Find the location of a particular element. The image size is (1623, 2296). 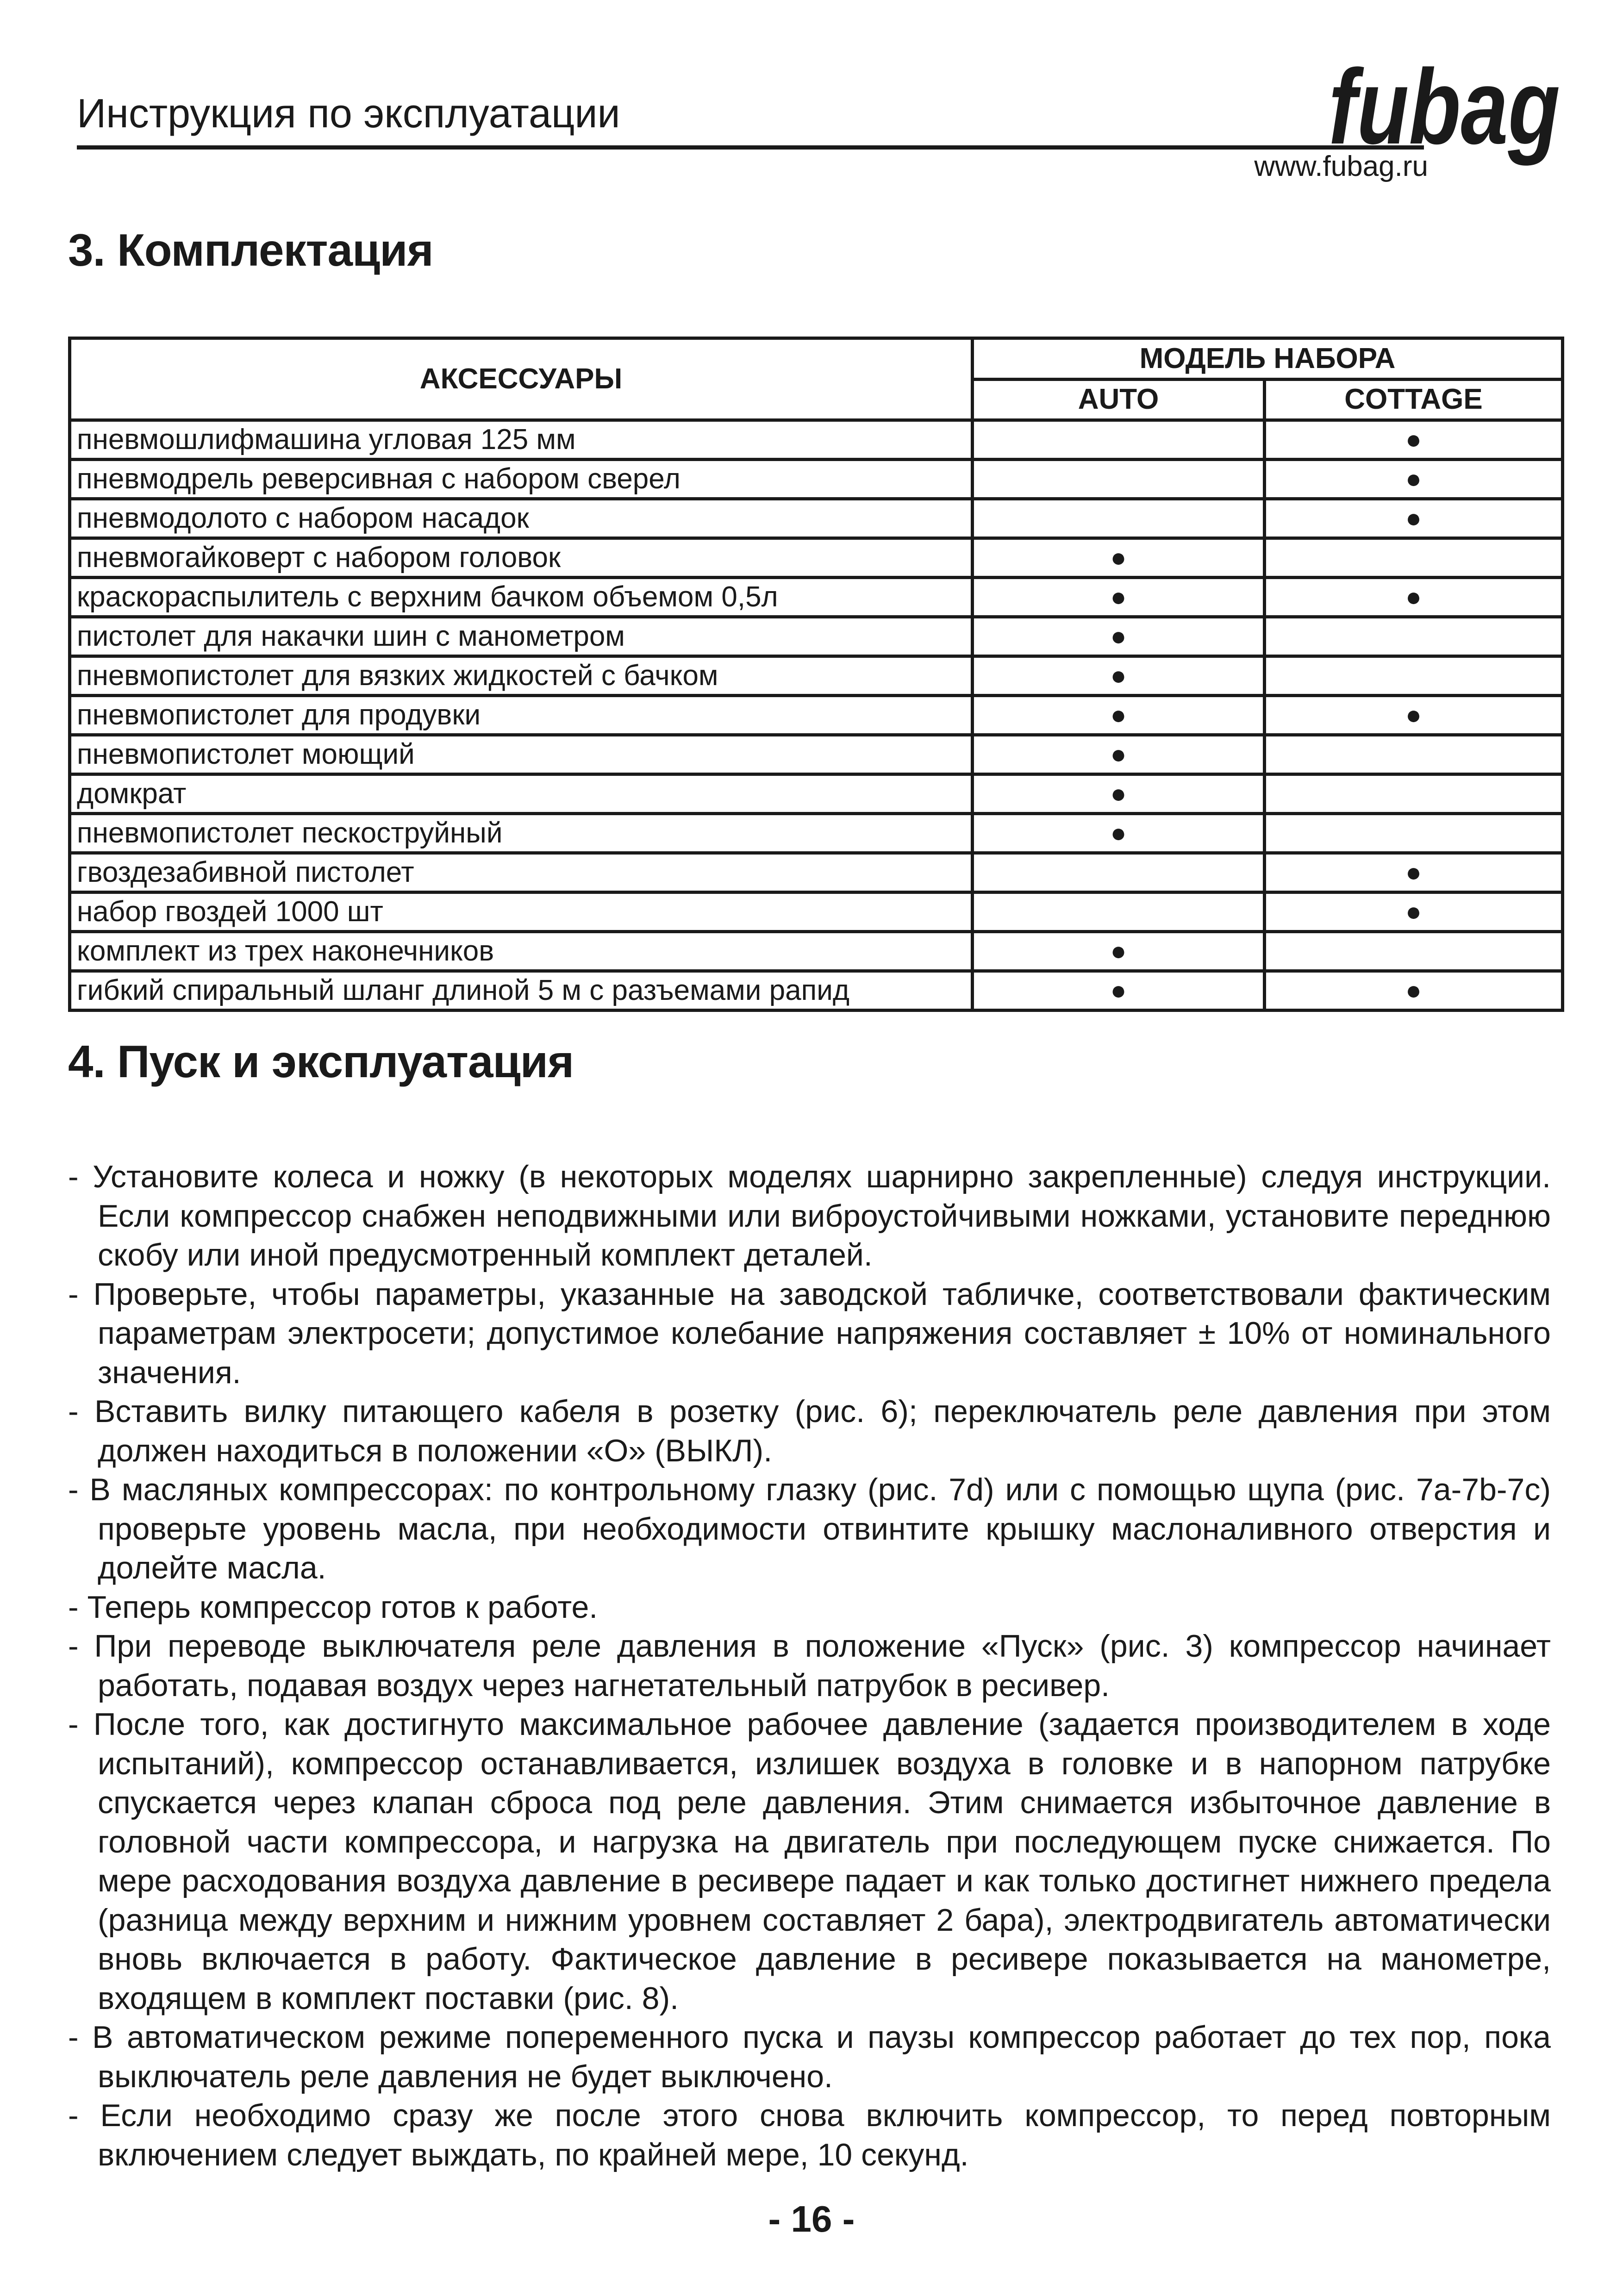

table-row: пневмошлифмашина угловая 125 мм ● is located at coordinates (816, 439).